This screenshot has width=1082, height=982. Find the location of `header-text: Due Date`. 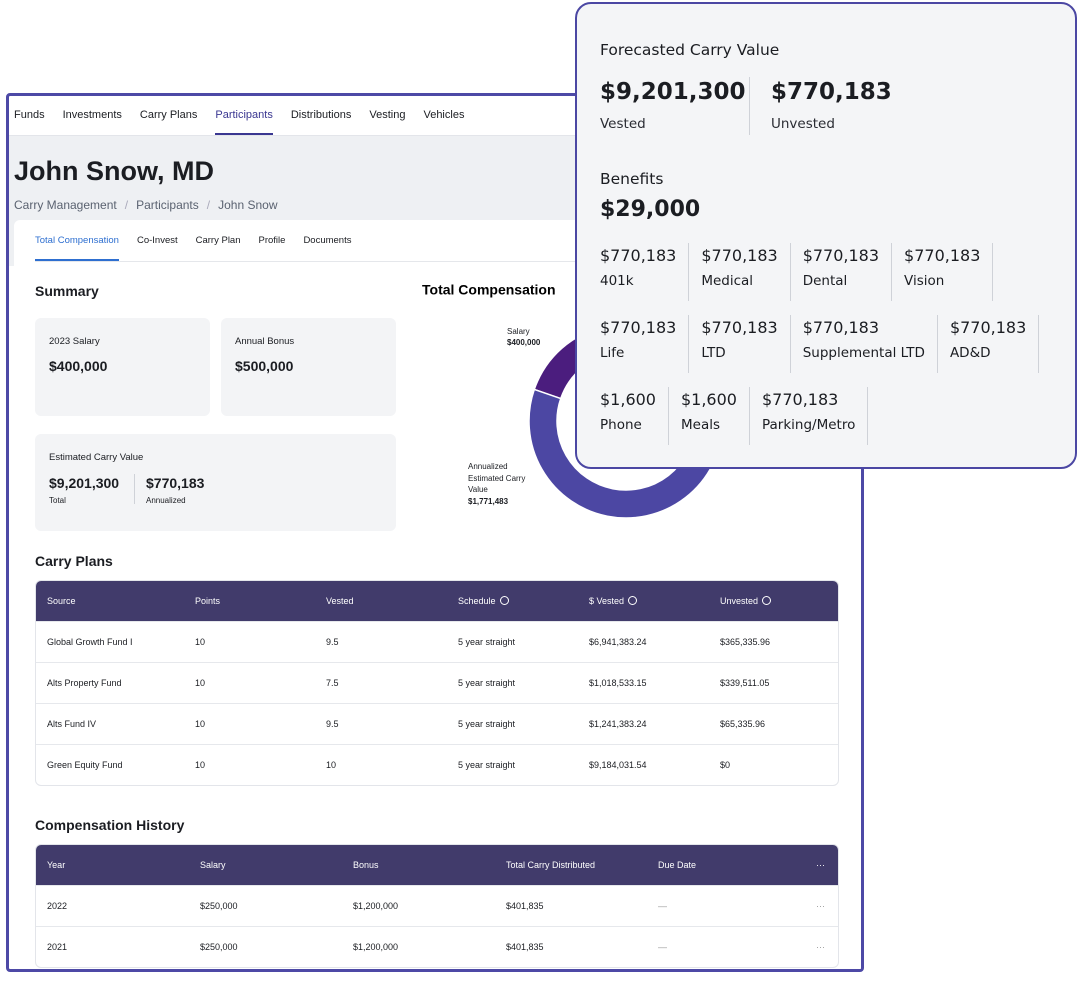

header-text: Due Date is located at coordinates (677, 865).